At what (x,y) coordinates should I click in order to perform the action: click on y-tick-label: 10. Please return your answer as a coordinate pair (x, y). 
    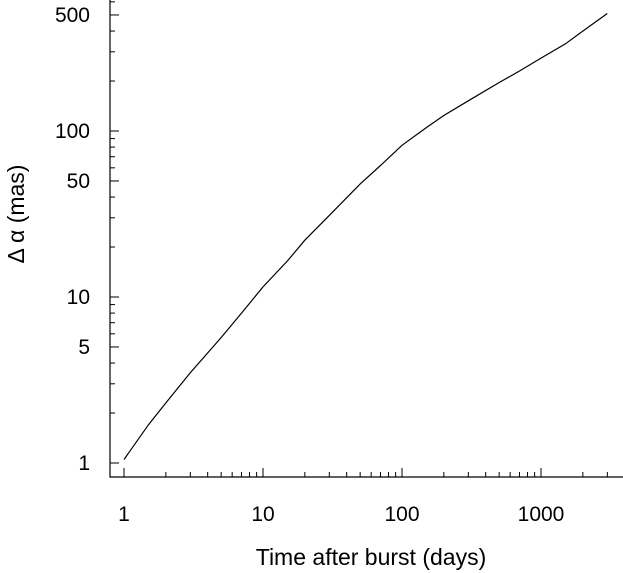
    Looking at the image, I should click on (78, 297).